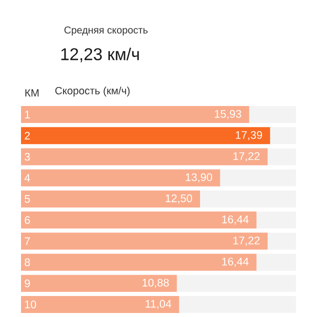  I want to click on y-tick-label: 6, so click(27, 220).